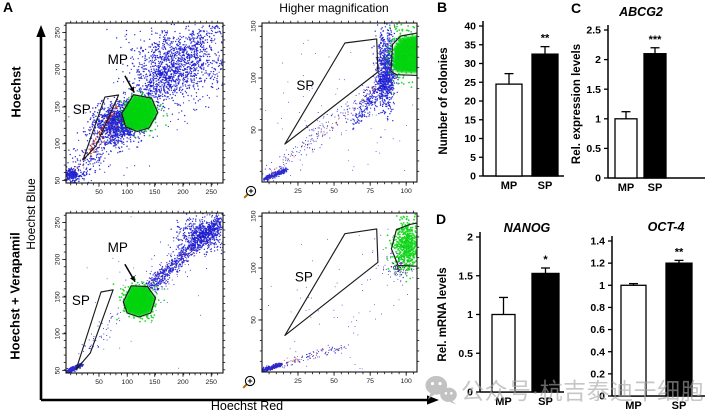 Image resolution: width=709 pixels, height=419 pixels. What do you see at coordinates (334, 8) in the screenshot?
I see `magnification-title: Higher magnification` at bounding box center [334, 8].